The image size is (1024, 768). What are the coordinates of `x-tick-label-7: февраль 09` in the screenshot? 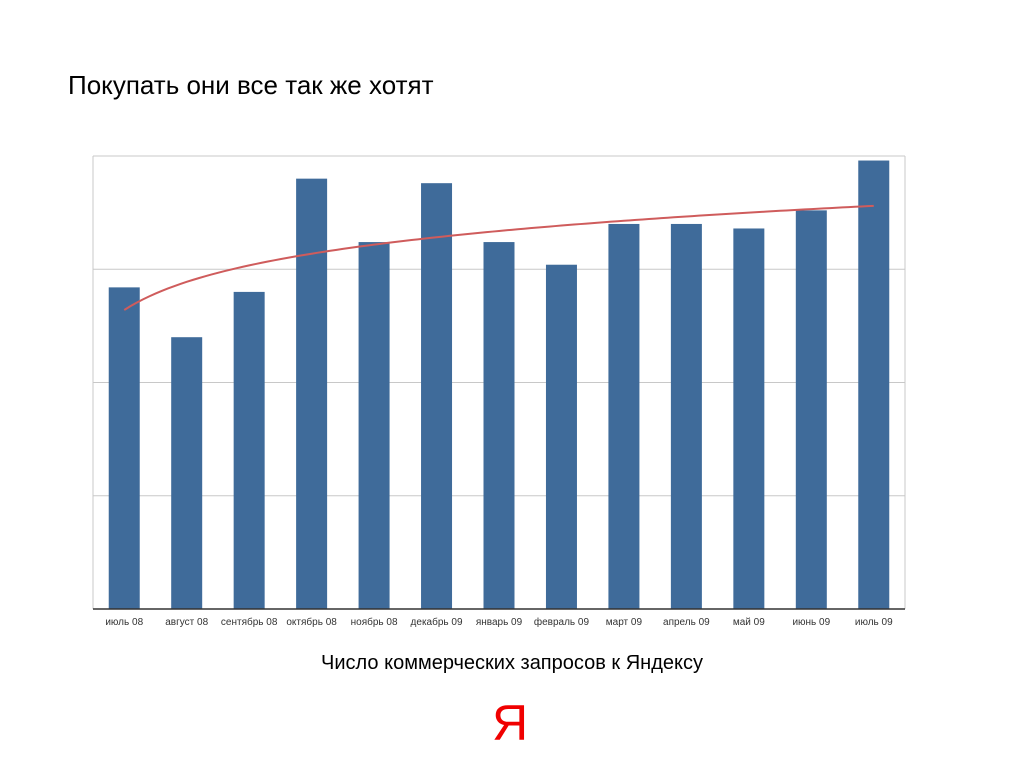 It's located at (562, 622).